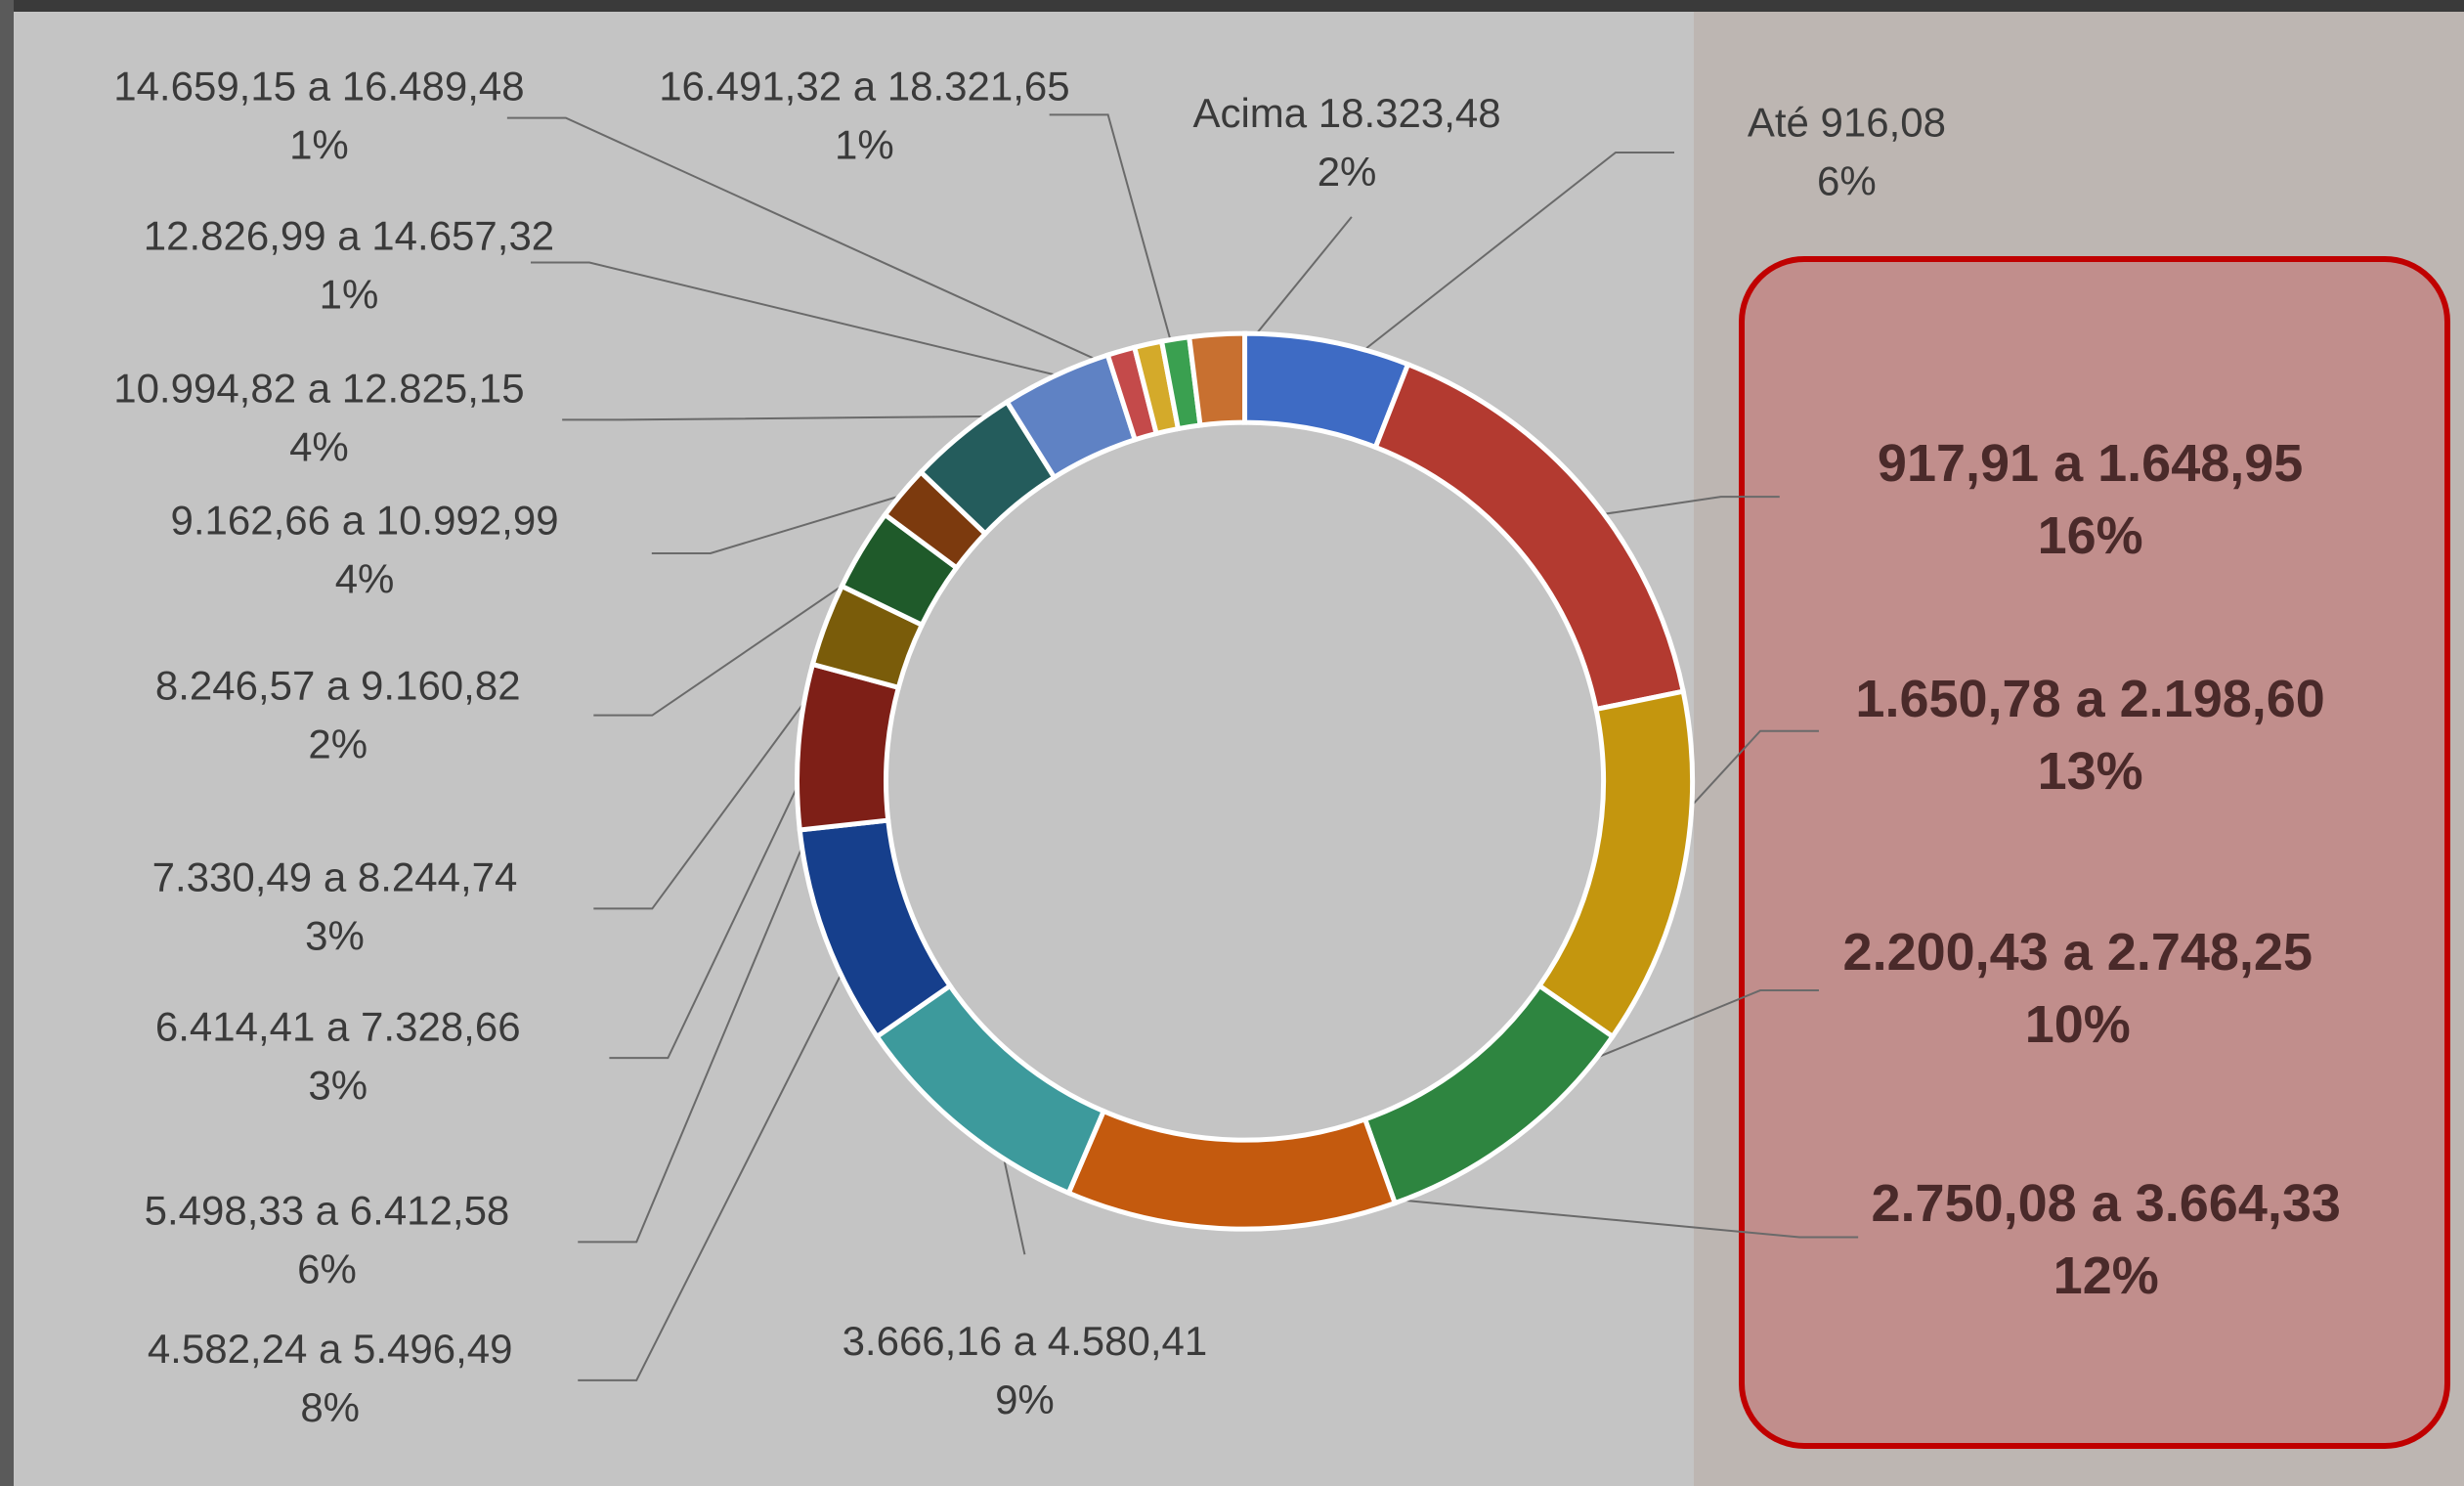 Image resolution: width=2464 pixels, height=1486 pixels. I want to click on segment-label: 10.994,82 a 12.825,15, so click(318, 388).